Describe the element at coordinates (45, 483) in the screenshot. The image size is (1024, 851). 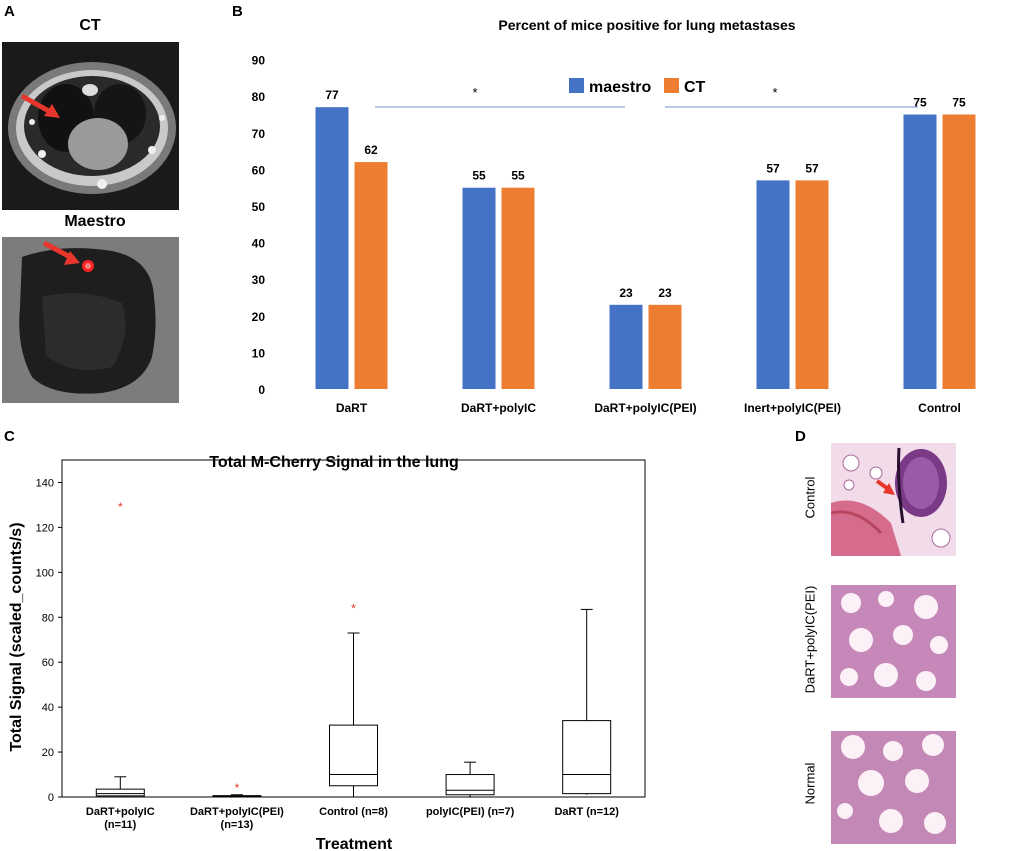
I see `y-tick-label: 140` at that location.